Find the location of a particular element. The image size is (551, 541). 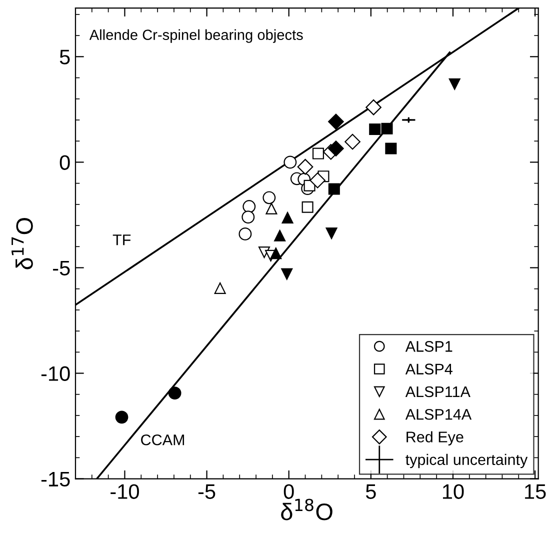

x-tick-label: 5 is located at coordinates (371, 491).